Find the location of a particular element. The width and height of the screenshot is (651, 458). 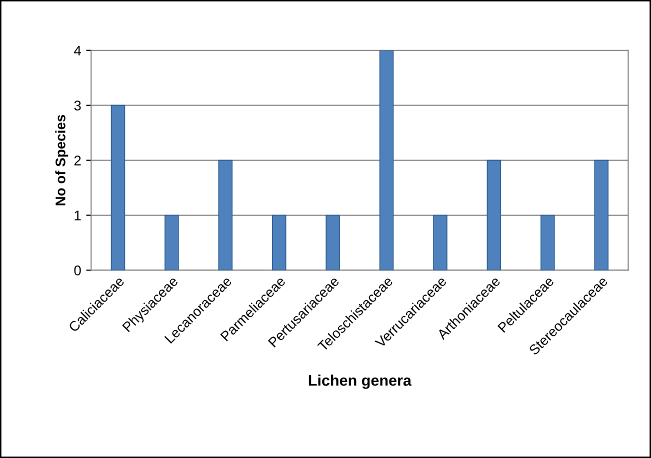

y-tick-label: 4 is located at coordinates (78, 51).